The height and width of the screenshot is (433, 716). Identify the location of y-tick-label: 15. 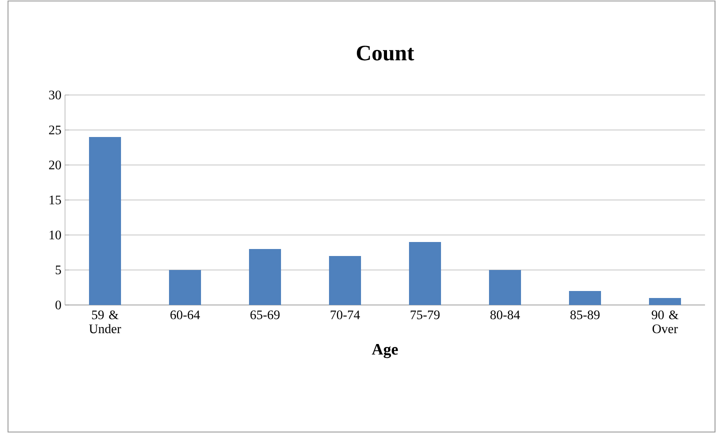
(55, 200).